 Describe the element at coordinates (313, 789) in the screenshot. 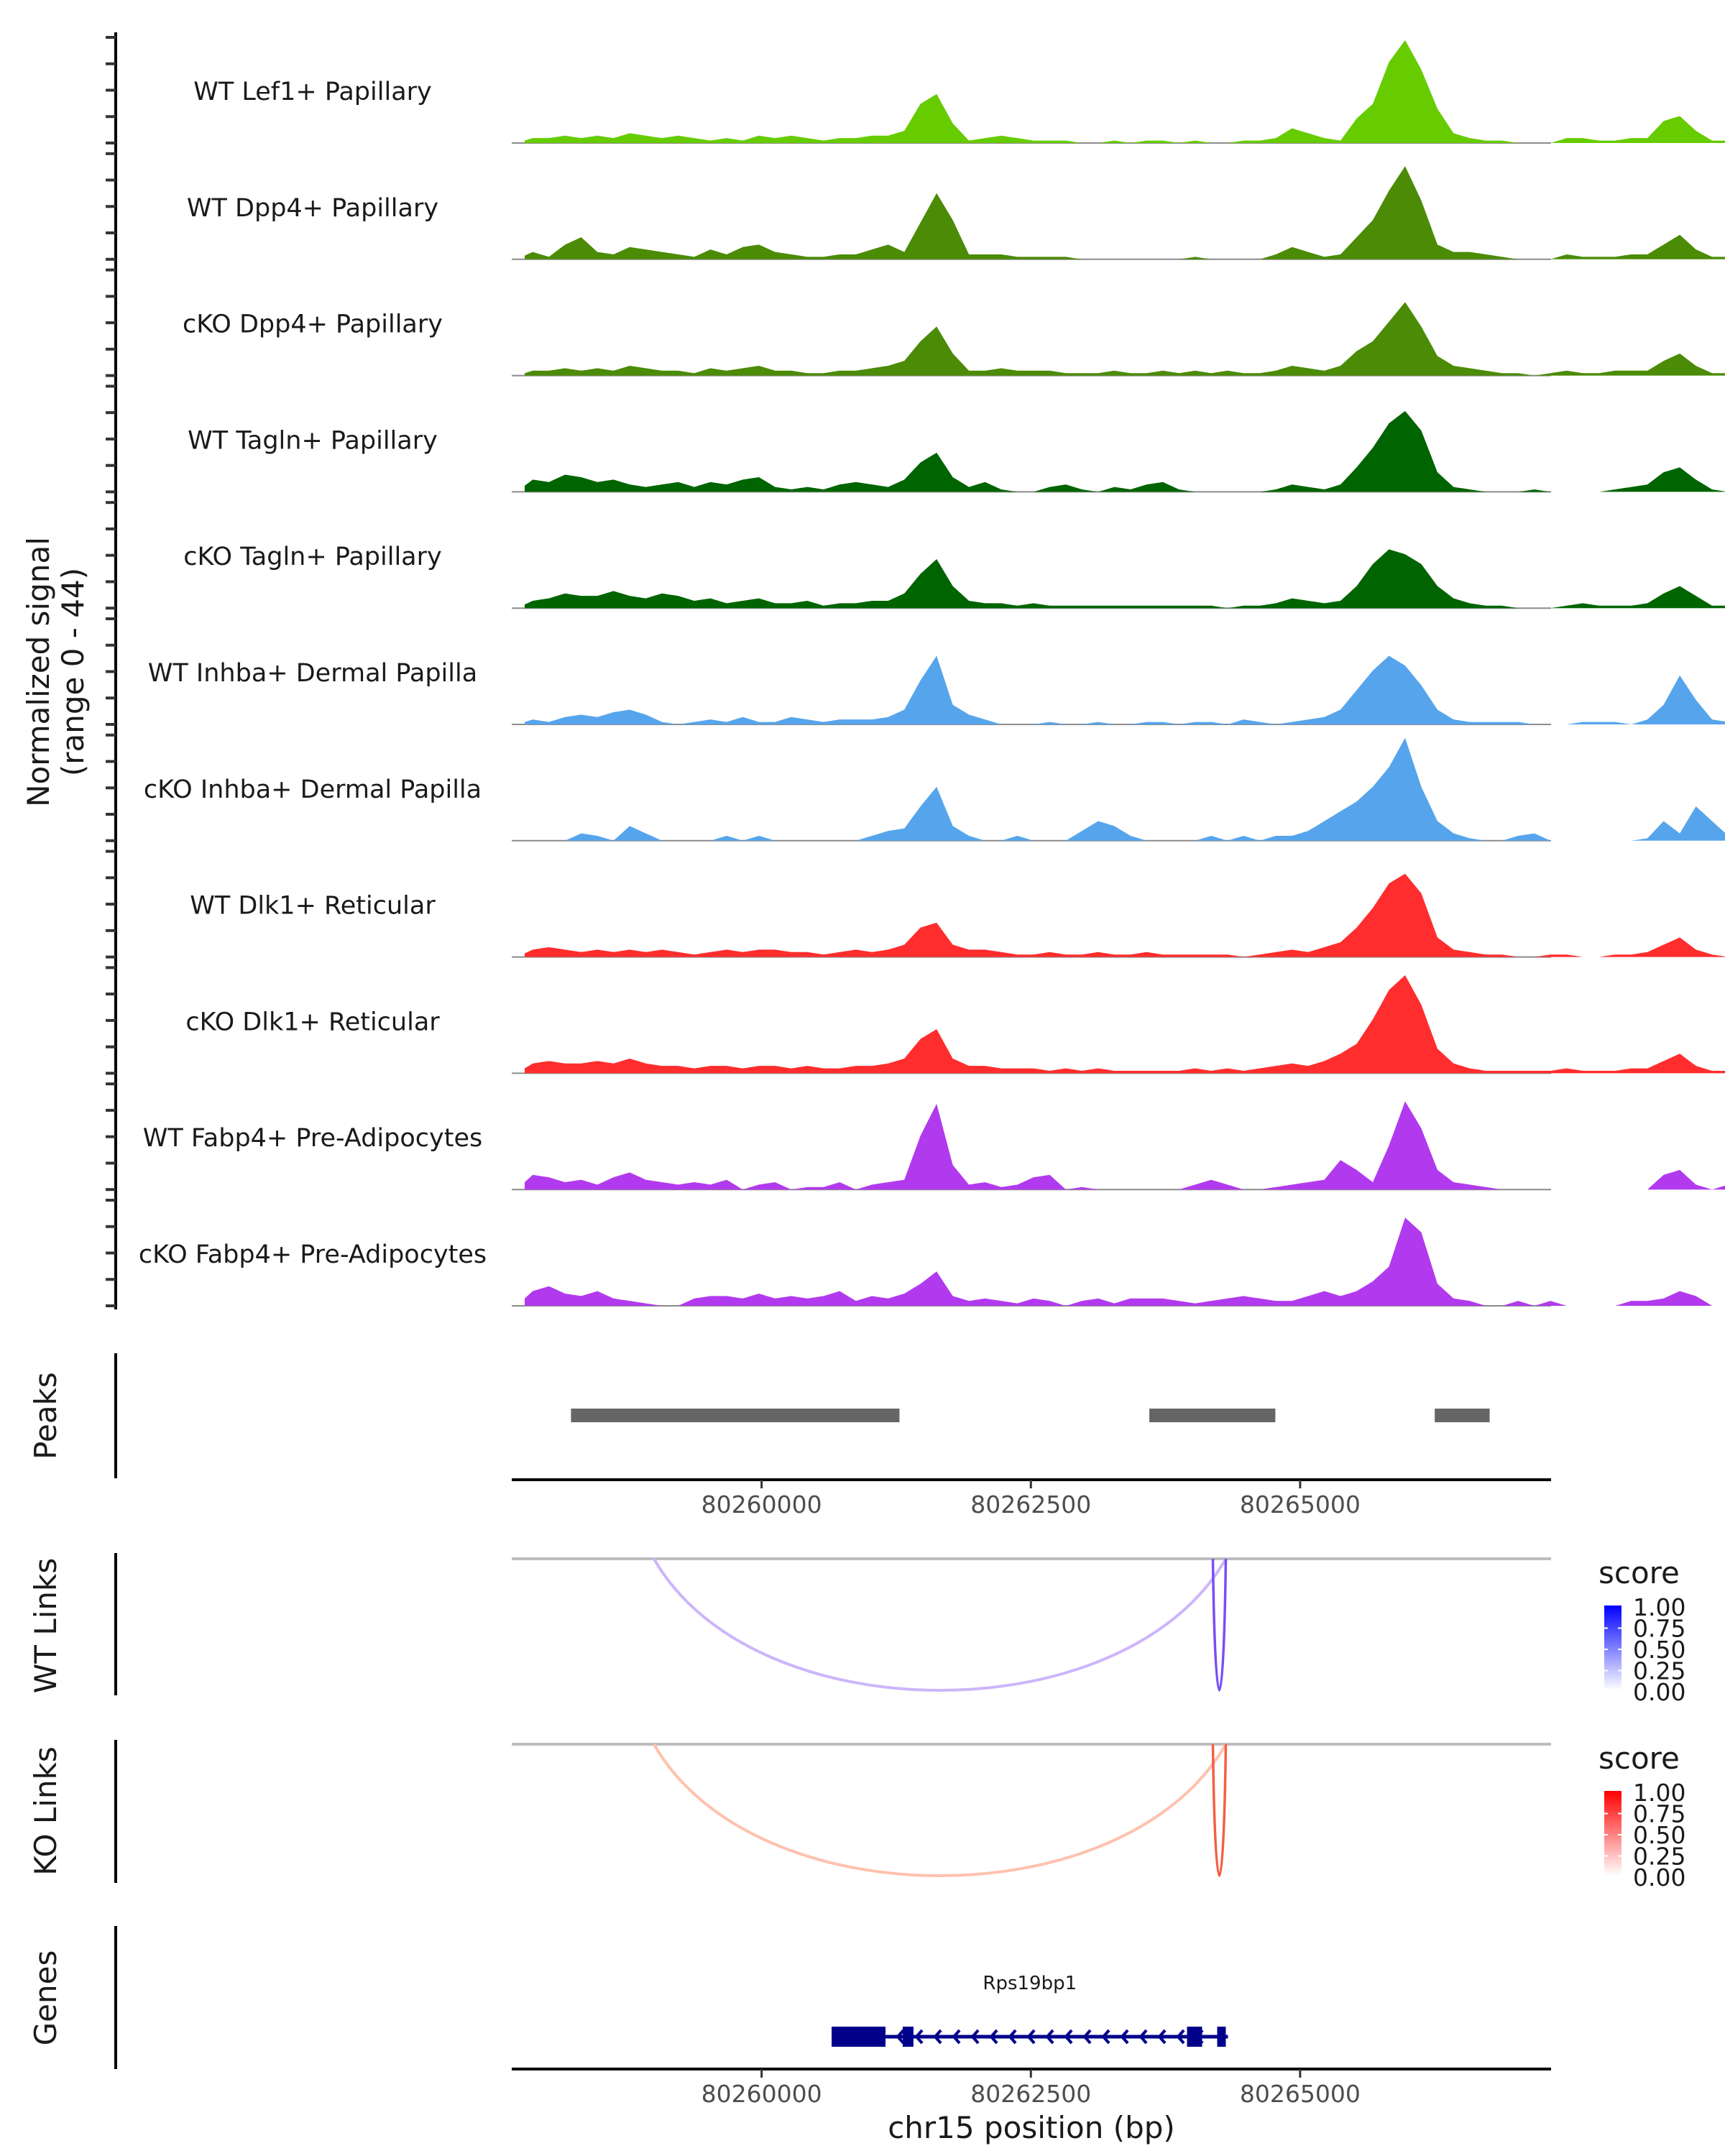

I see `track-label: cKO Inhba+ Dermal Papilla` at that location.